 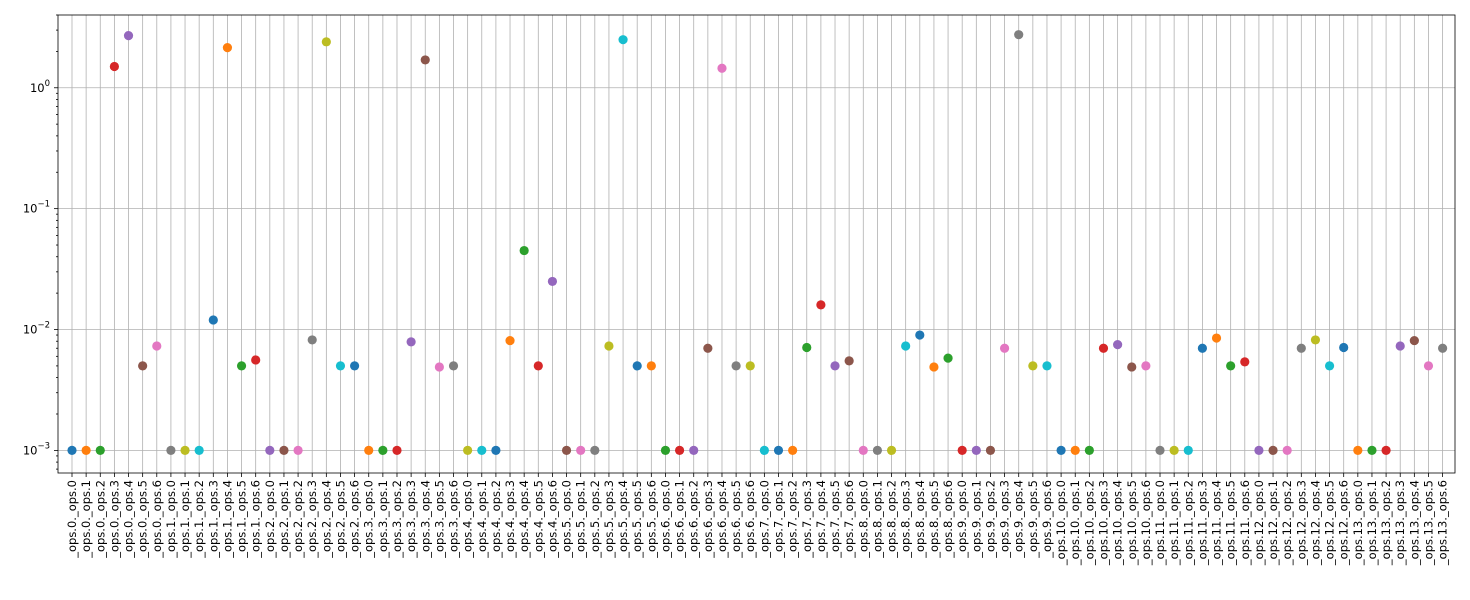 What do you see at coordinates (312, 519) in the screenshot?
I see `x-tick-label: _ops.2._ops.3` at bounding box center [312, 519].